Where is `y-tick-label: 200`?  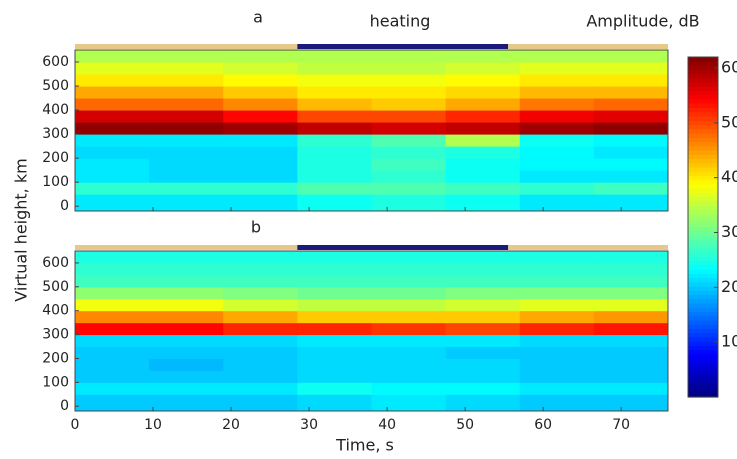 y-tick-label: 200 is located at coordinates (55, 158).